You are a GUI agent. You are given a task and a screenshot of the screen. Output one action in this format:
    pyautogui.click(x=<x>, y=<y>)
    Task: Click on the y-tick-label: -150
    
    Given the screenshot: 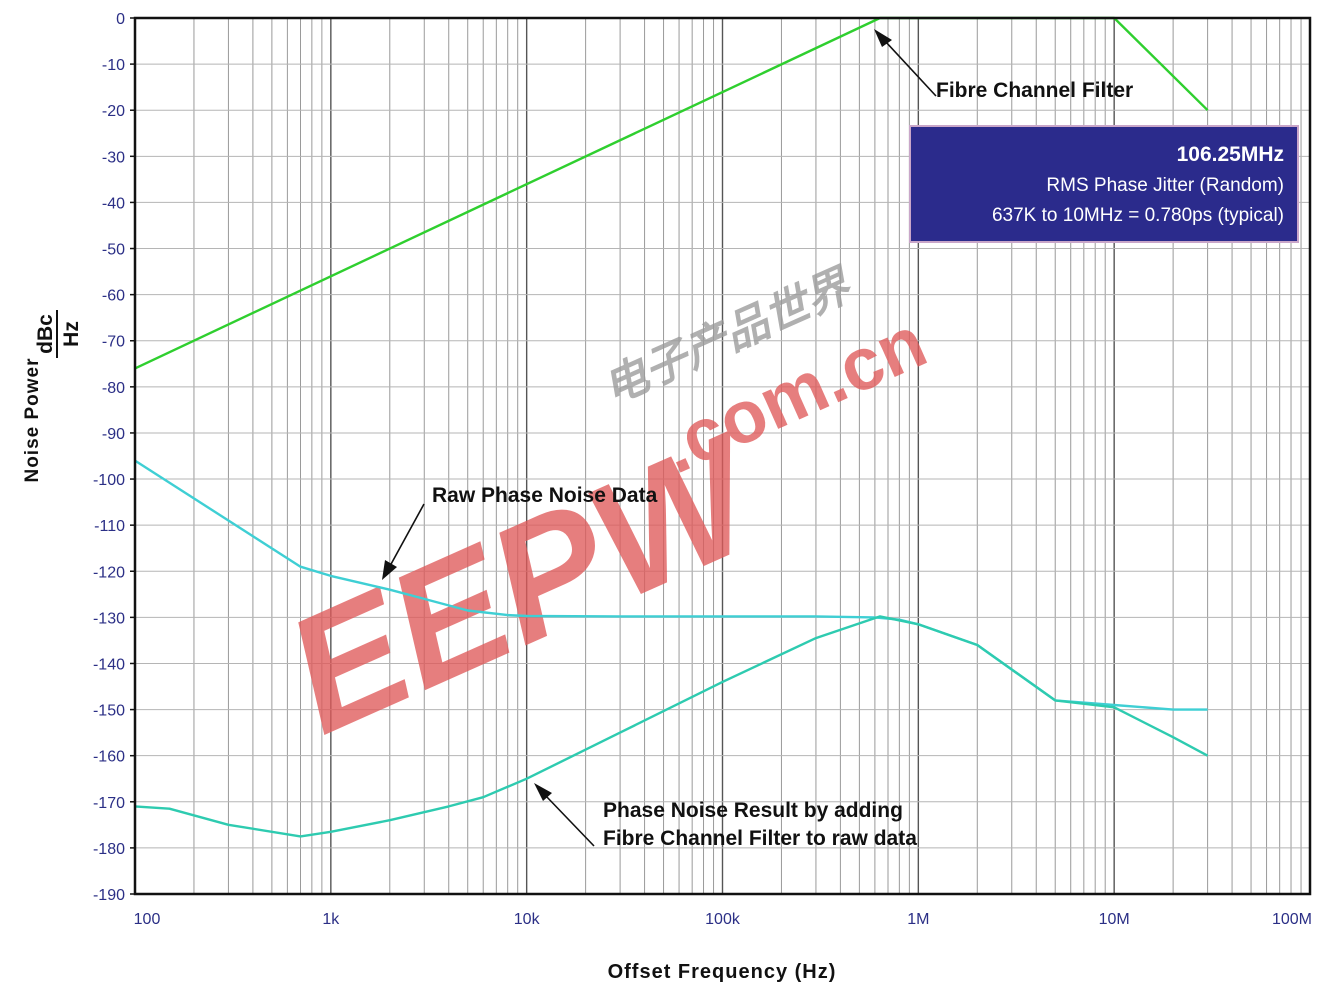 What is the action you would take?
    pyautogui.click(x=109, y=711)
    